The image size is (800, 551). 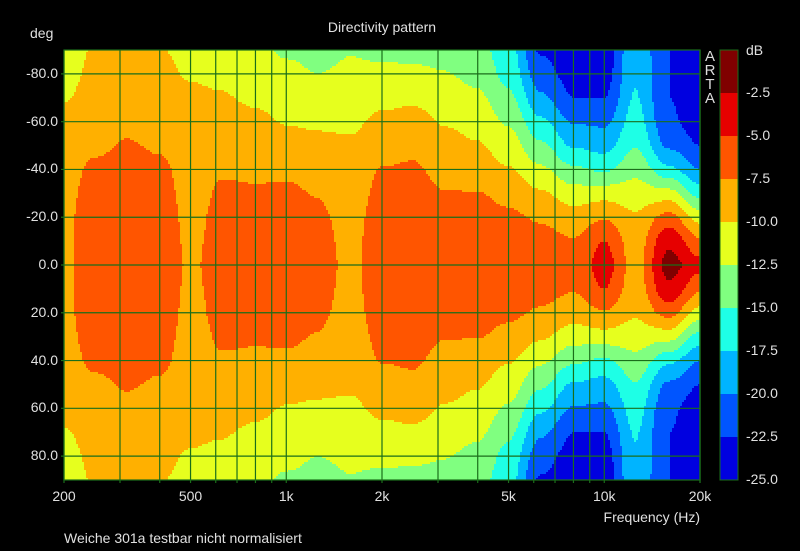 I want to click on colorbar-tick-label: -10.0, so click(x=762, y=221).